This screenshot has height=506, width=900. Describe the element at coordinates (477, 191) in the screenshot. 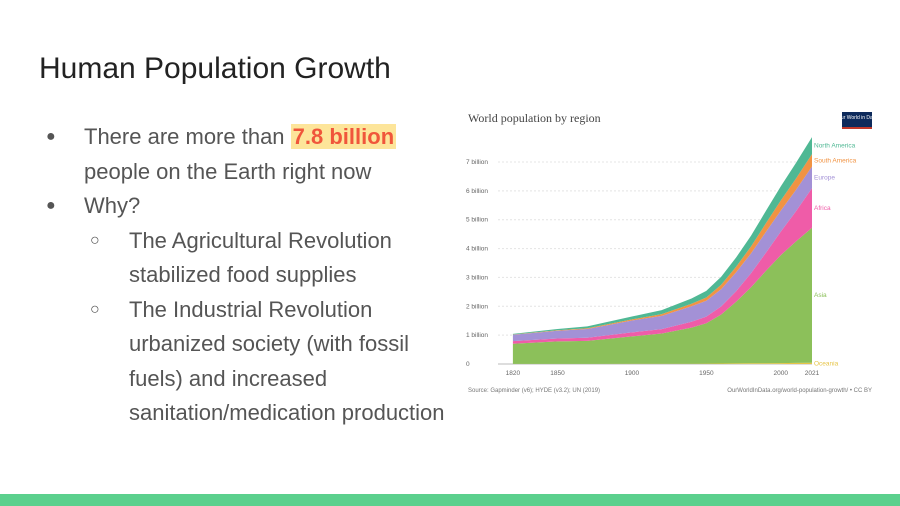

I see `y-tick-label: 6 billion` at that location.